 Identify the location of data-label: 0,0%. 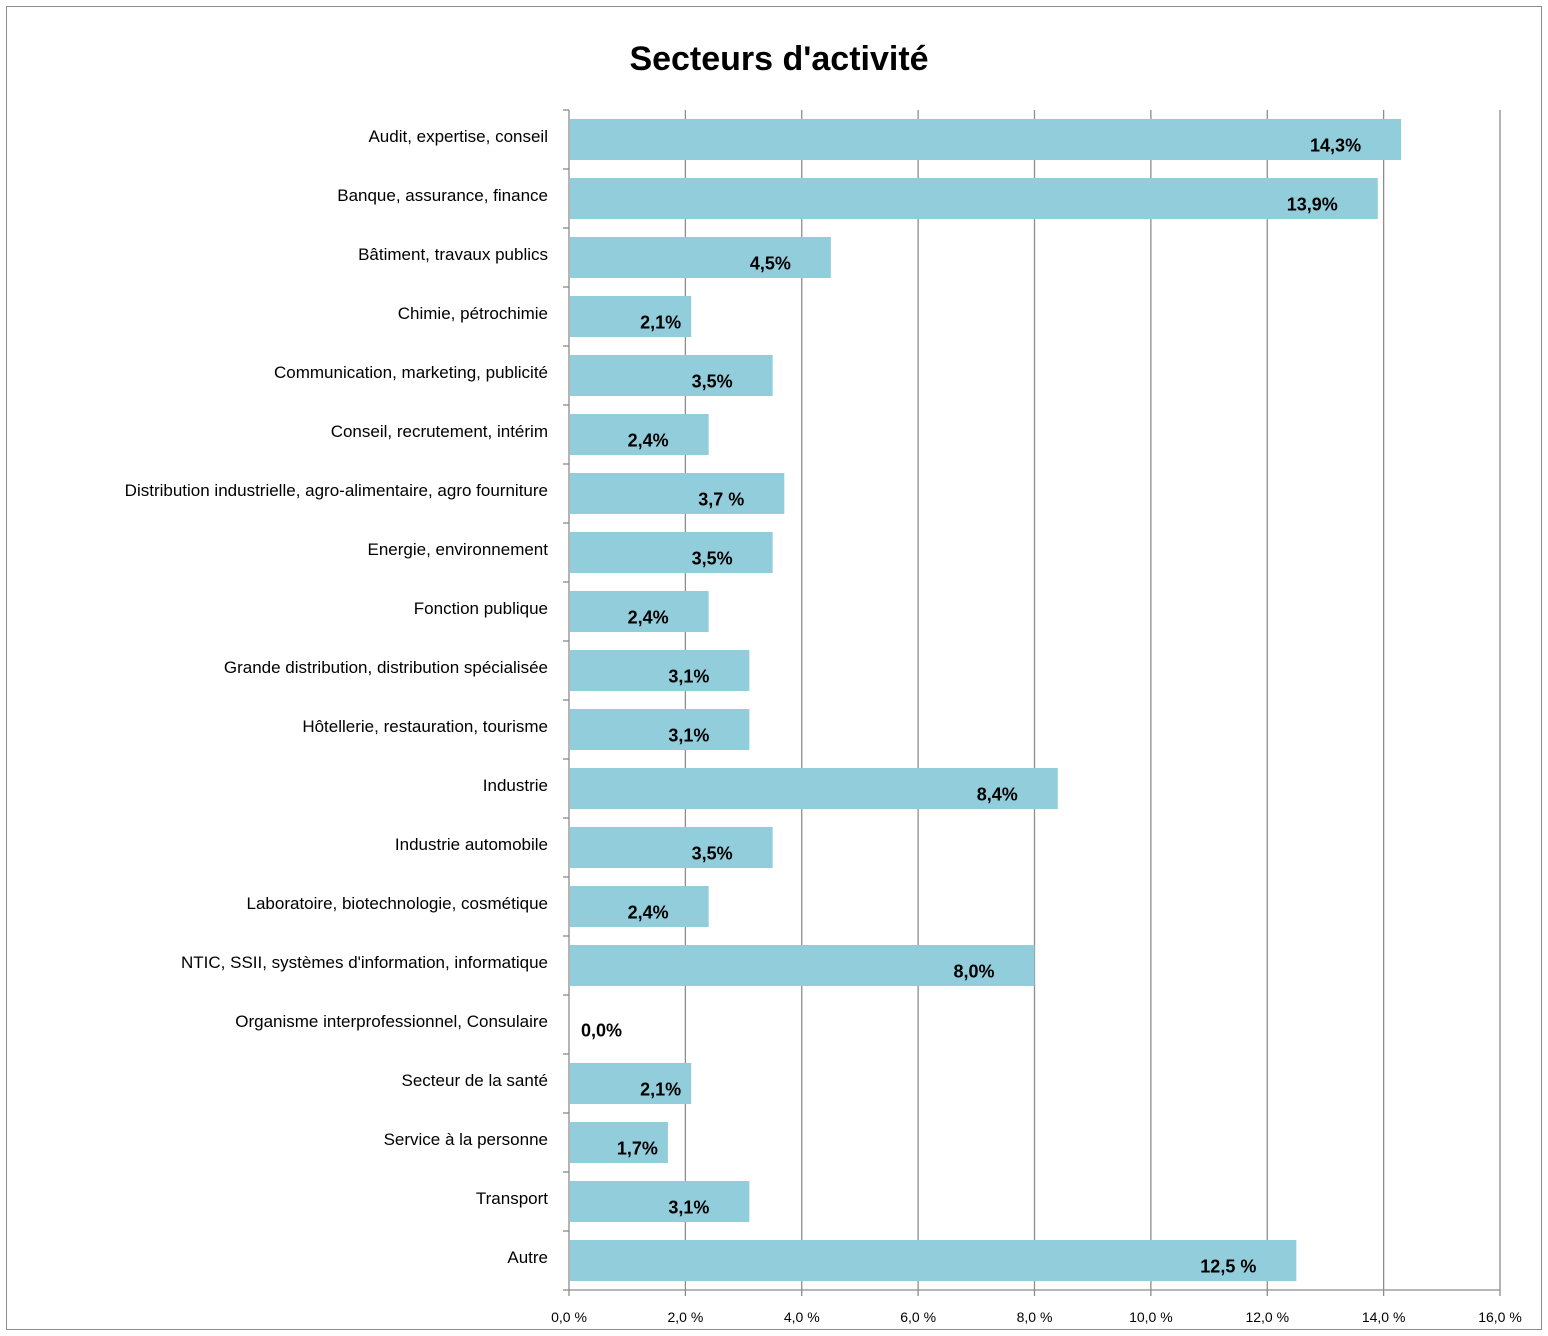
(601, 1030).